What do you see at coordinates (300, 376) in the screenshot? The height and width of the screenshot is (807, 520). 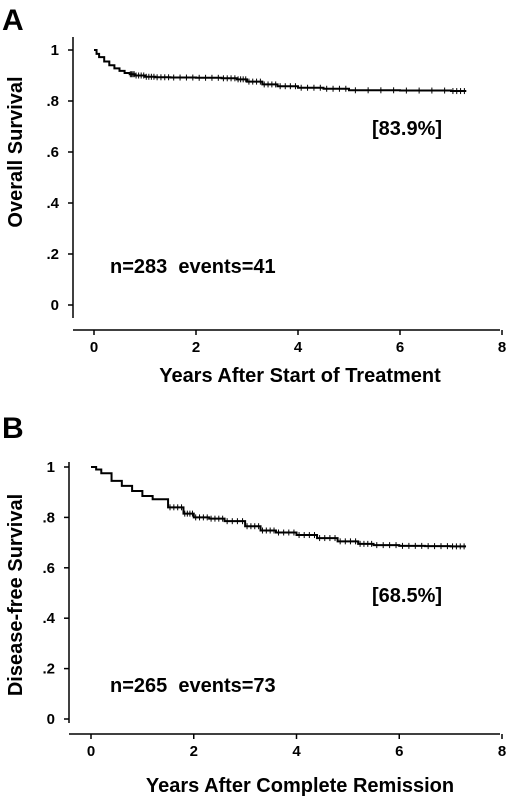 I see `x-axis-label-a: Years After Start of Treatment` at bounding box center [300, 376].